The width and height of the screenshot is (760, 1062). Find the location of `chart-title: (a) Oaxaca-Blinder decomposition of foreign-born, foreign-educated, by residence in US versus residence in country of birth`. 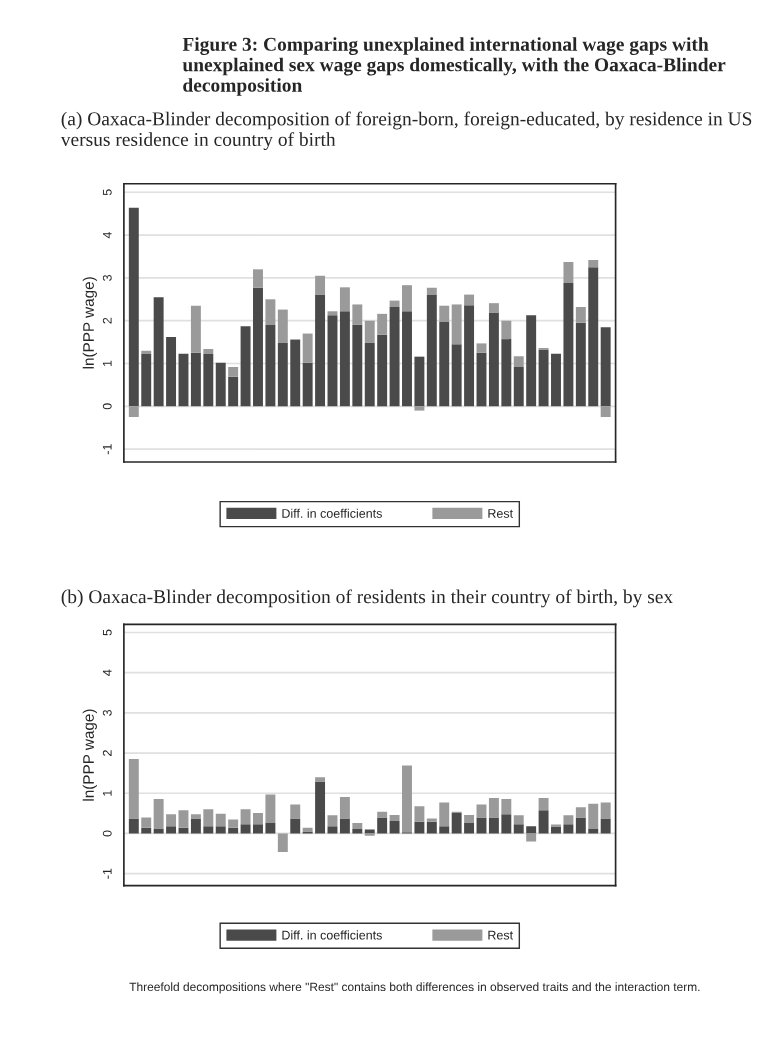

chart-title: (a) Oaxaca-Blinder decomposition of foreign-born, foreign-educated, by residence in US versus residence in country of birth is located at coordinates (406, 131).